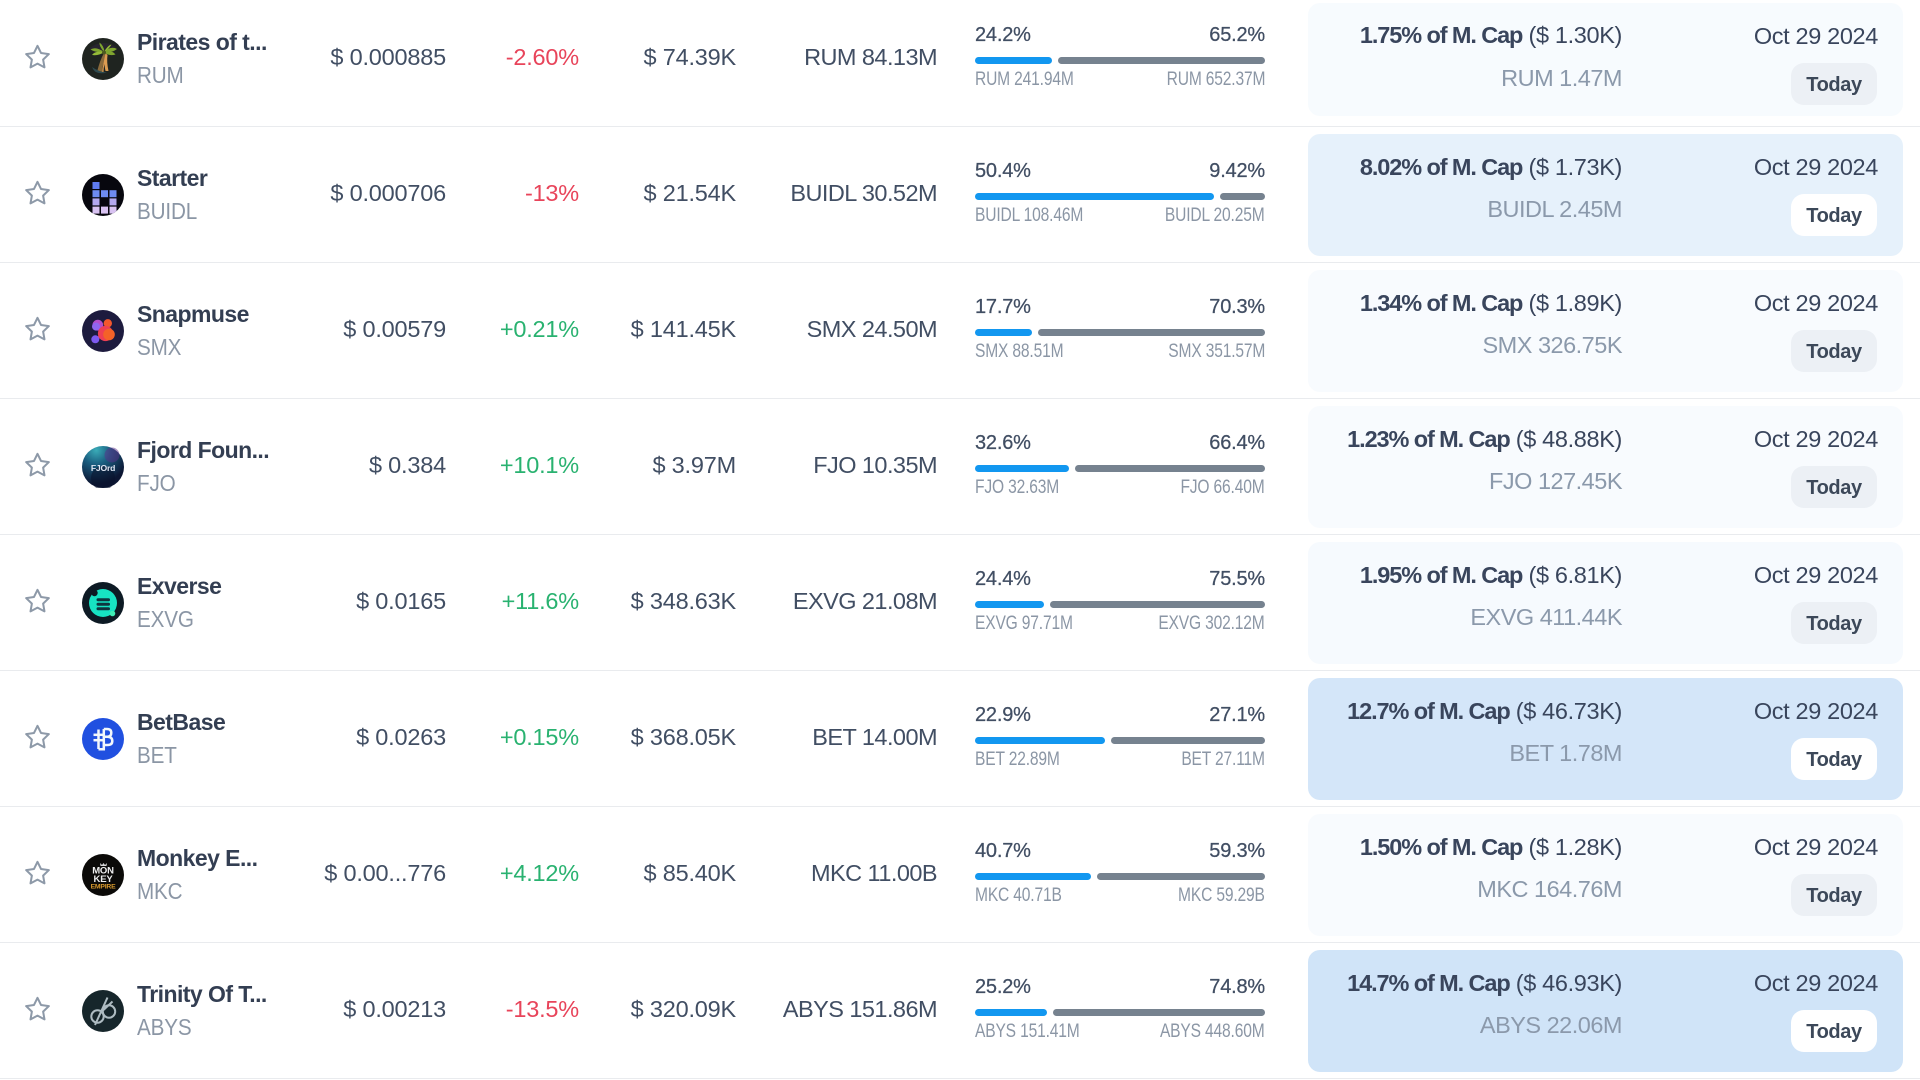 Image resolution: width=1920 pixels, height=1080 pixels. What do you see at coordinates (103, 467) in the screenshot?
I see `svg-text: FJOrd` at bounding box center [103, 467].